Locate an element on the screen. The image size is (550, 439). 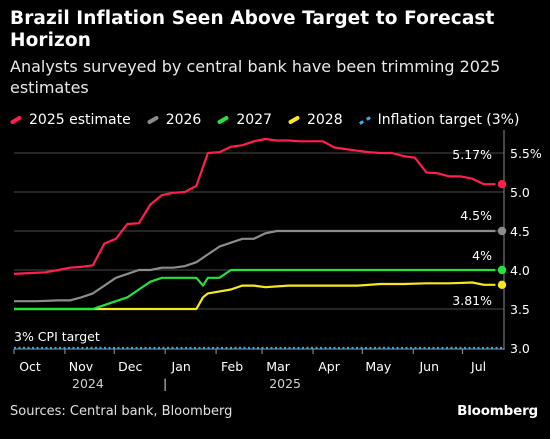
y-tick-label: 5.5% is located at coordinates (526, 153).